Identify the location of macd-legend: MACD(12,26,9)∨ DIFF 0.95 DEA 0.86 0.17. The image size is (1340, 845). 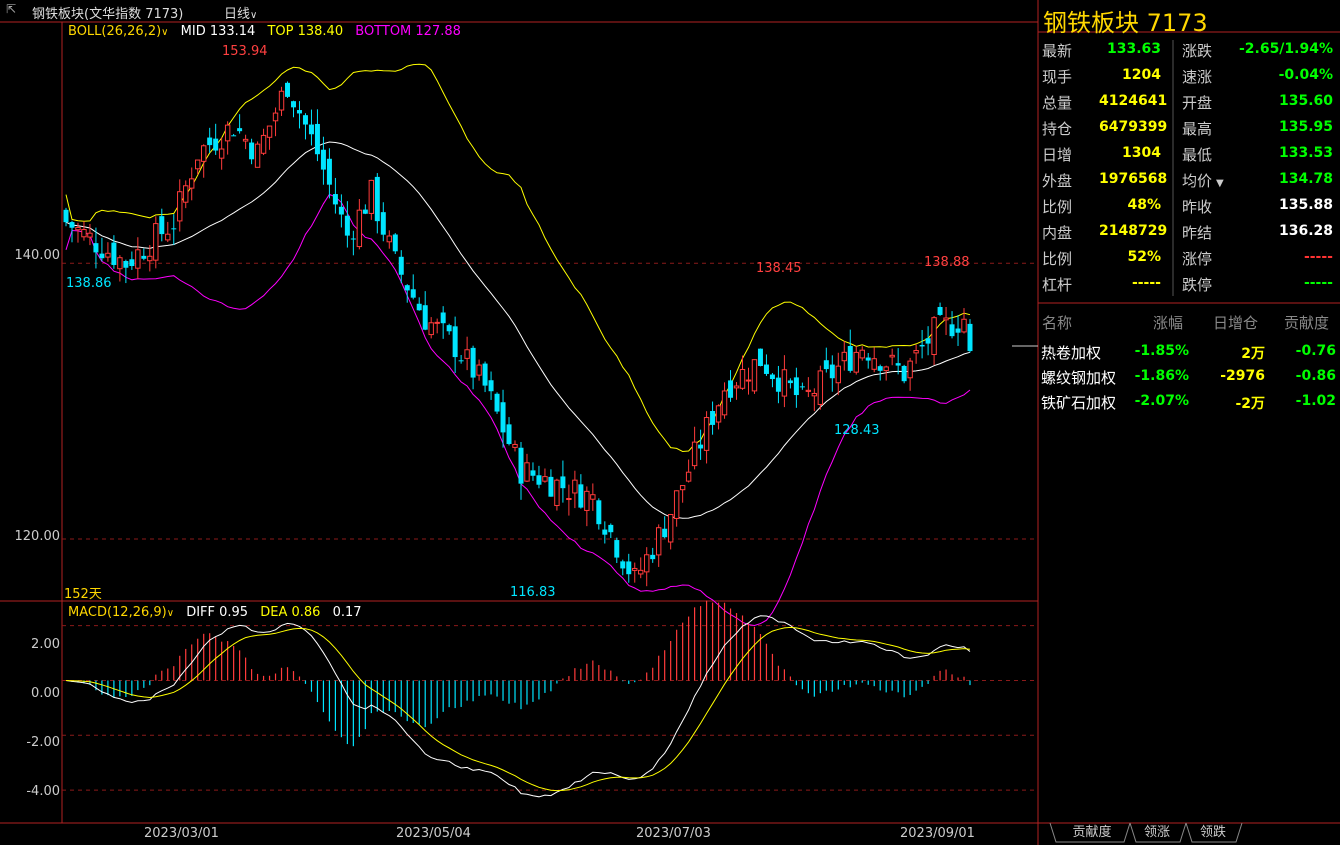
(215, 612).